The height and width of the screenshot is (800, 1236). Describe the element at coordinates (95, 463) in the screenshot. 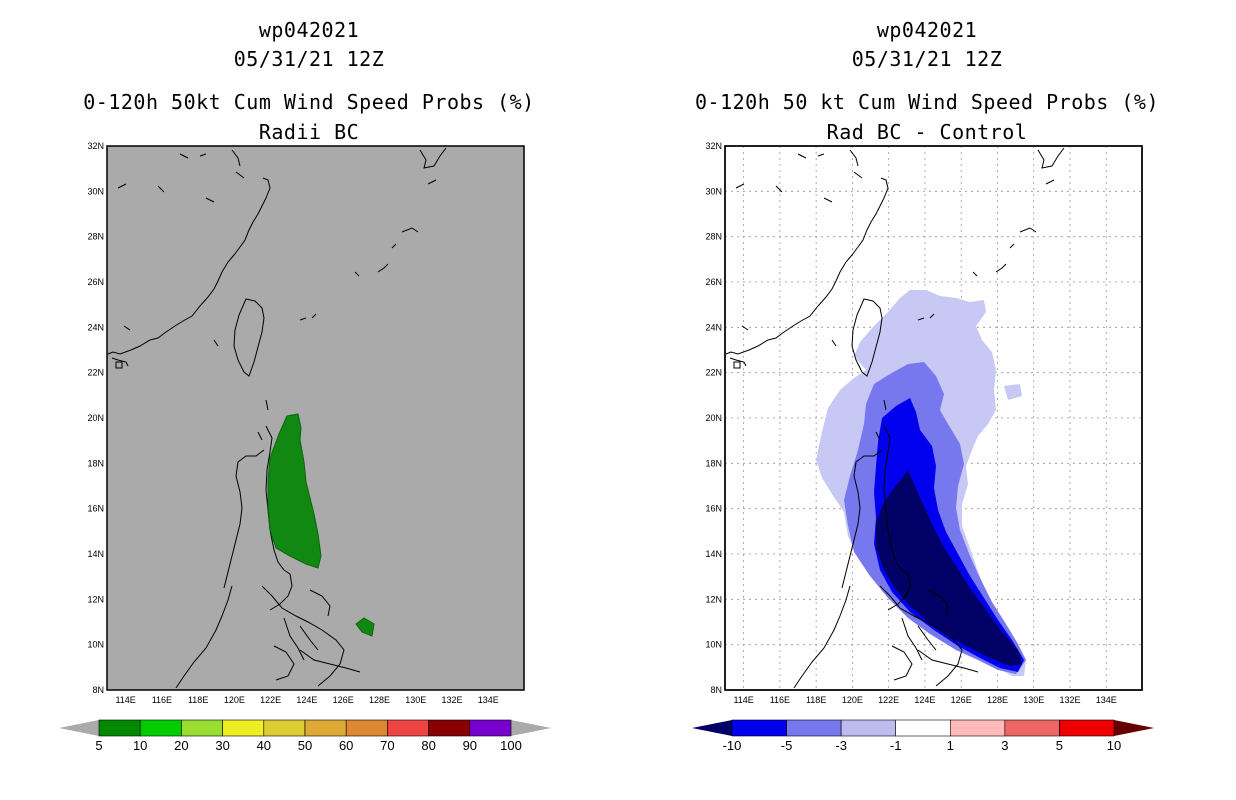

I see `lat-tick-label: 18N` at that location.